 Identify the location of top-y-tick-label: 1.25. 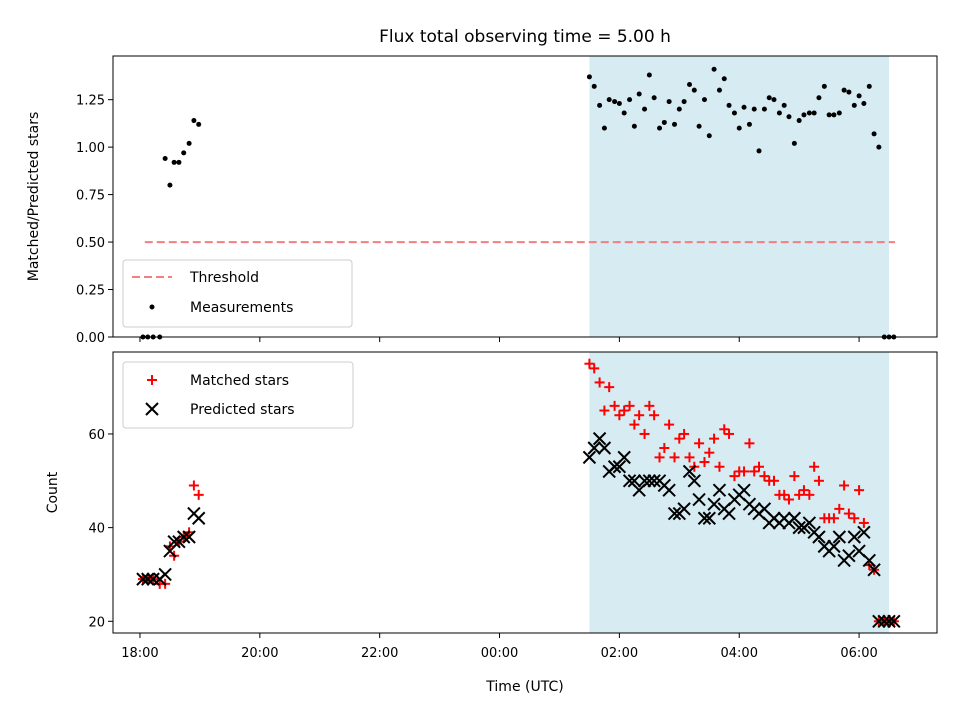
(90, 101).